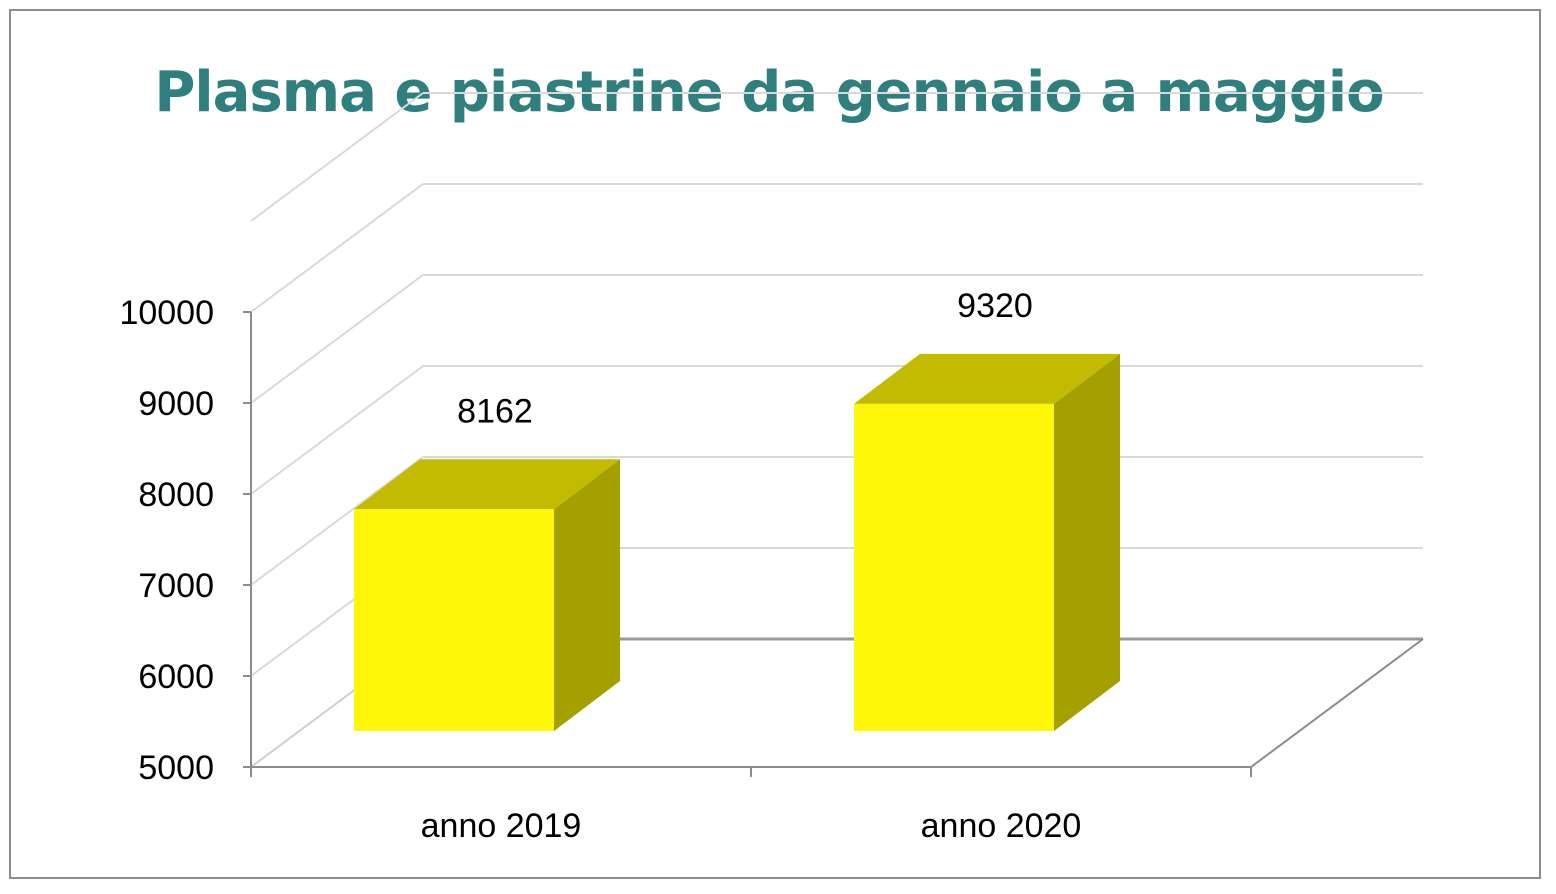 This screenshot has width=1556, height=894. I want to click on y-tick-label: 9000, so click(176, 404).